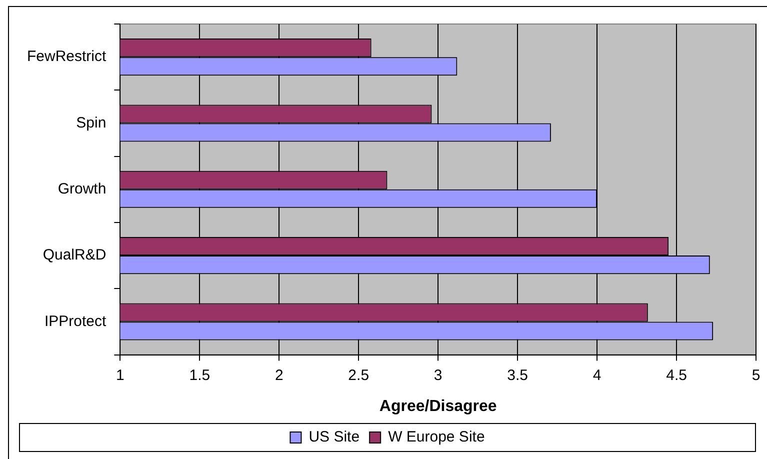 Image resolution: width=767 pixels, height=459 pixels. Describe the element at coordinates (279, 375) in the screenshot. I see `x-tick-label: 2` at that location.